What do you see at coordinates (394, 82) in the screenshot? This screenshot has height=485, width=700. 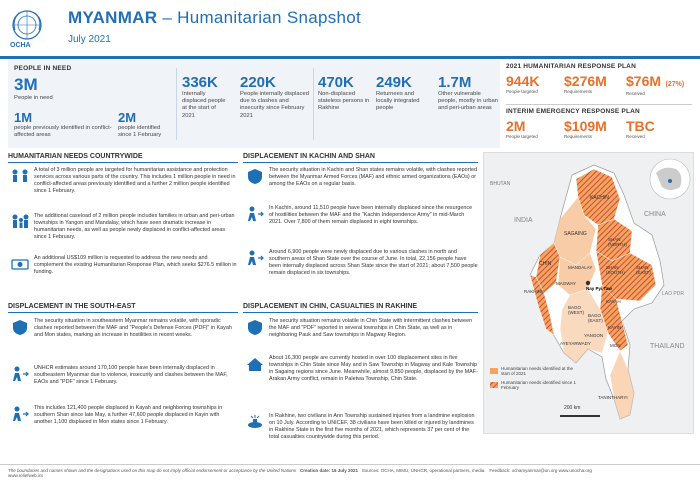 I see `stat-value: 249K` at bounding box center [394, 82].